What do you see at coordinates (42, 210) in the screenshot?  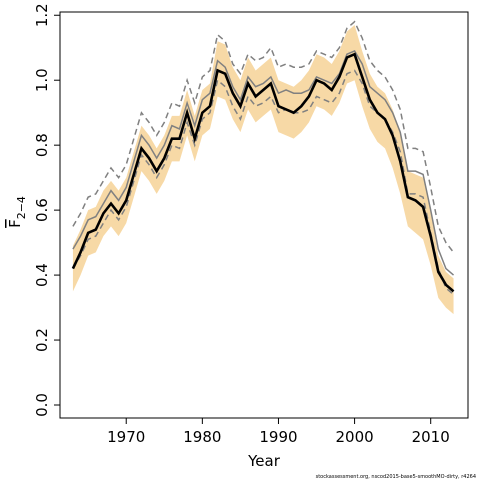 I see `y-tick-label: 0.6` at bounding box center [42, 210].